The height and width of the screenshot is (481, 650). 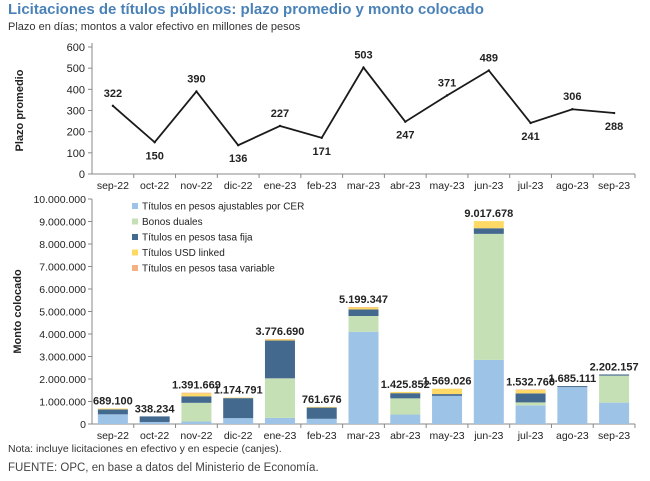 What do you see at coordinates (405, 385) in the screenshot?
I see `bar-total-label: 1.425.852` at bounding box center [405, 385].